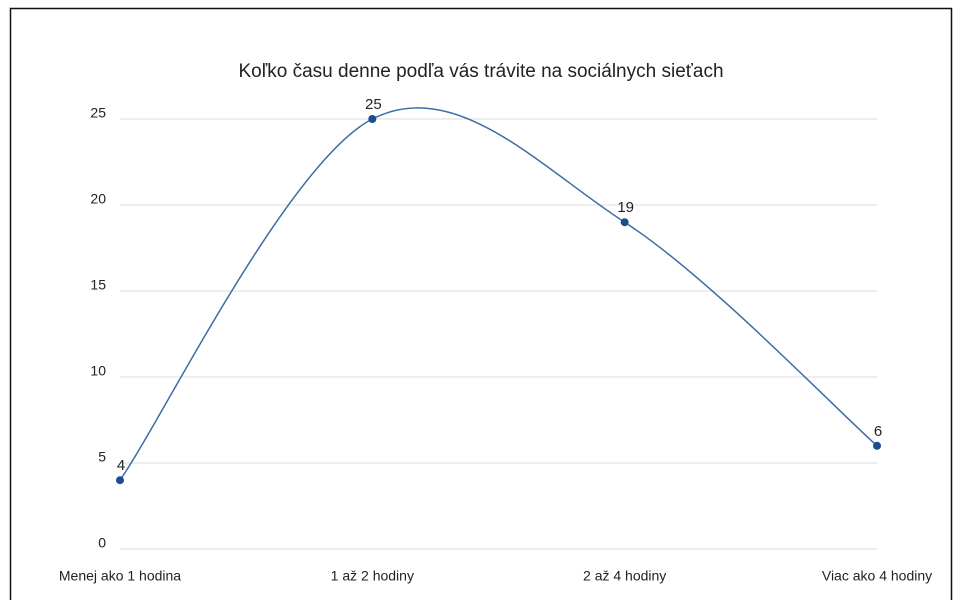 The height and width of the screenshot is (600, 962). What do you see at coordinates (98, 199) in the screenshot?
I see `y-tick-label: 20` at bounding box center [98, 199].